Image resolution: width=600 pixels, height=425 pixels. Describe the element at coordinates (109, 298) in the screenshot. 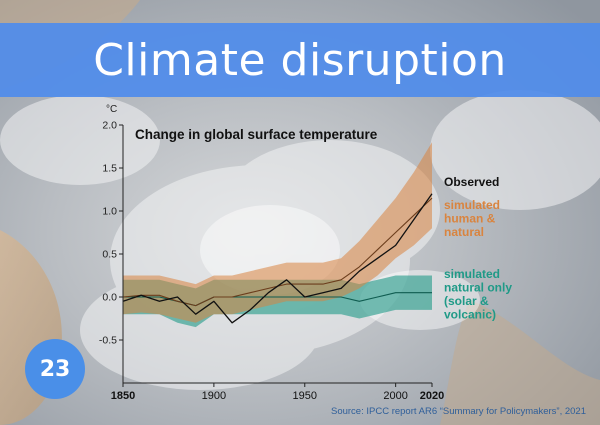

I see `y-tick-label: 0.0` at that location.